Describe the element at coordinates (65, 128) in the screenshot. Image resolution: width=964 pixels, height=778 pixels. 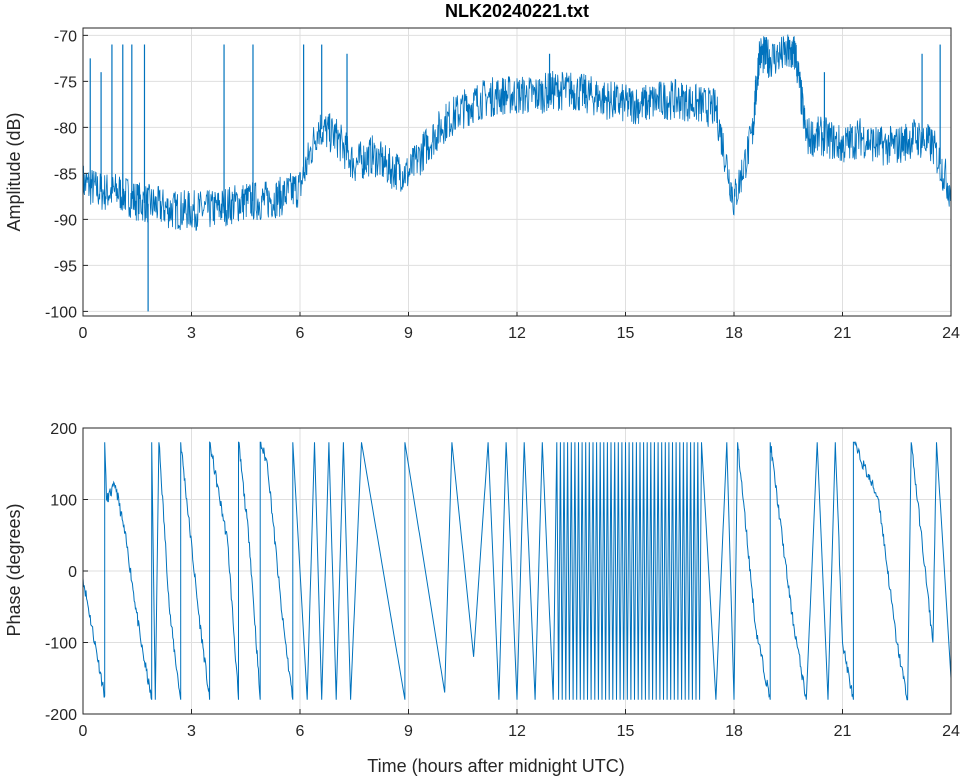
I see `y-tick-label: -80` at that location.